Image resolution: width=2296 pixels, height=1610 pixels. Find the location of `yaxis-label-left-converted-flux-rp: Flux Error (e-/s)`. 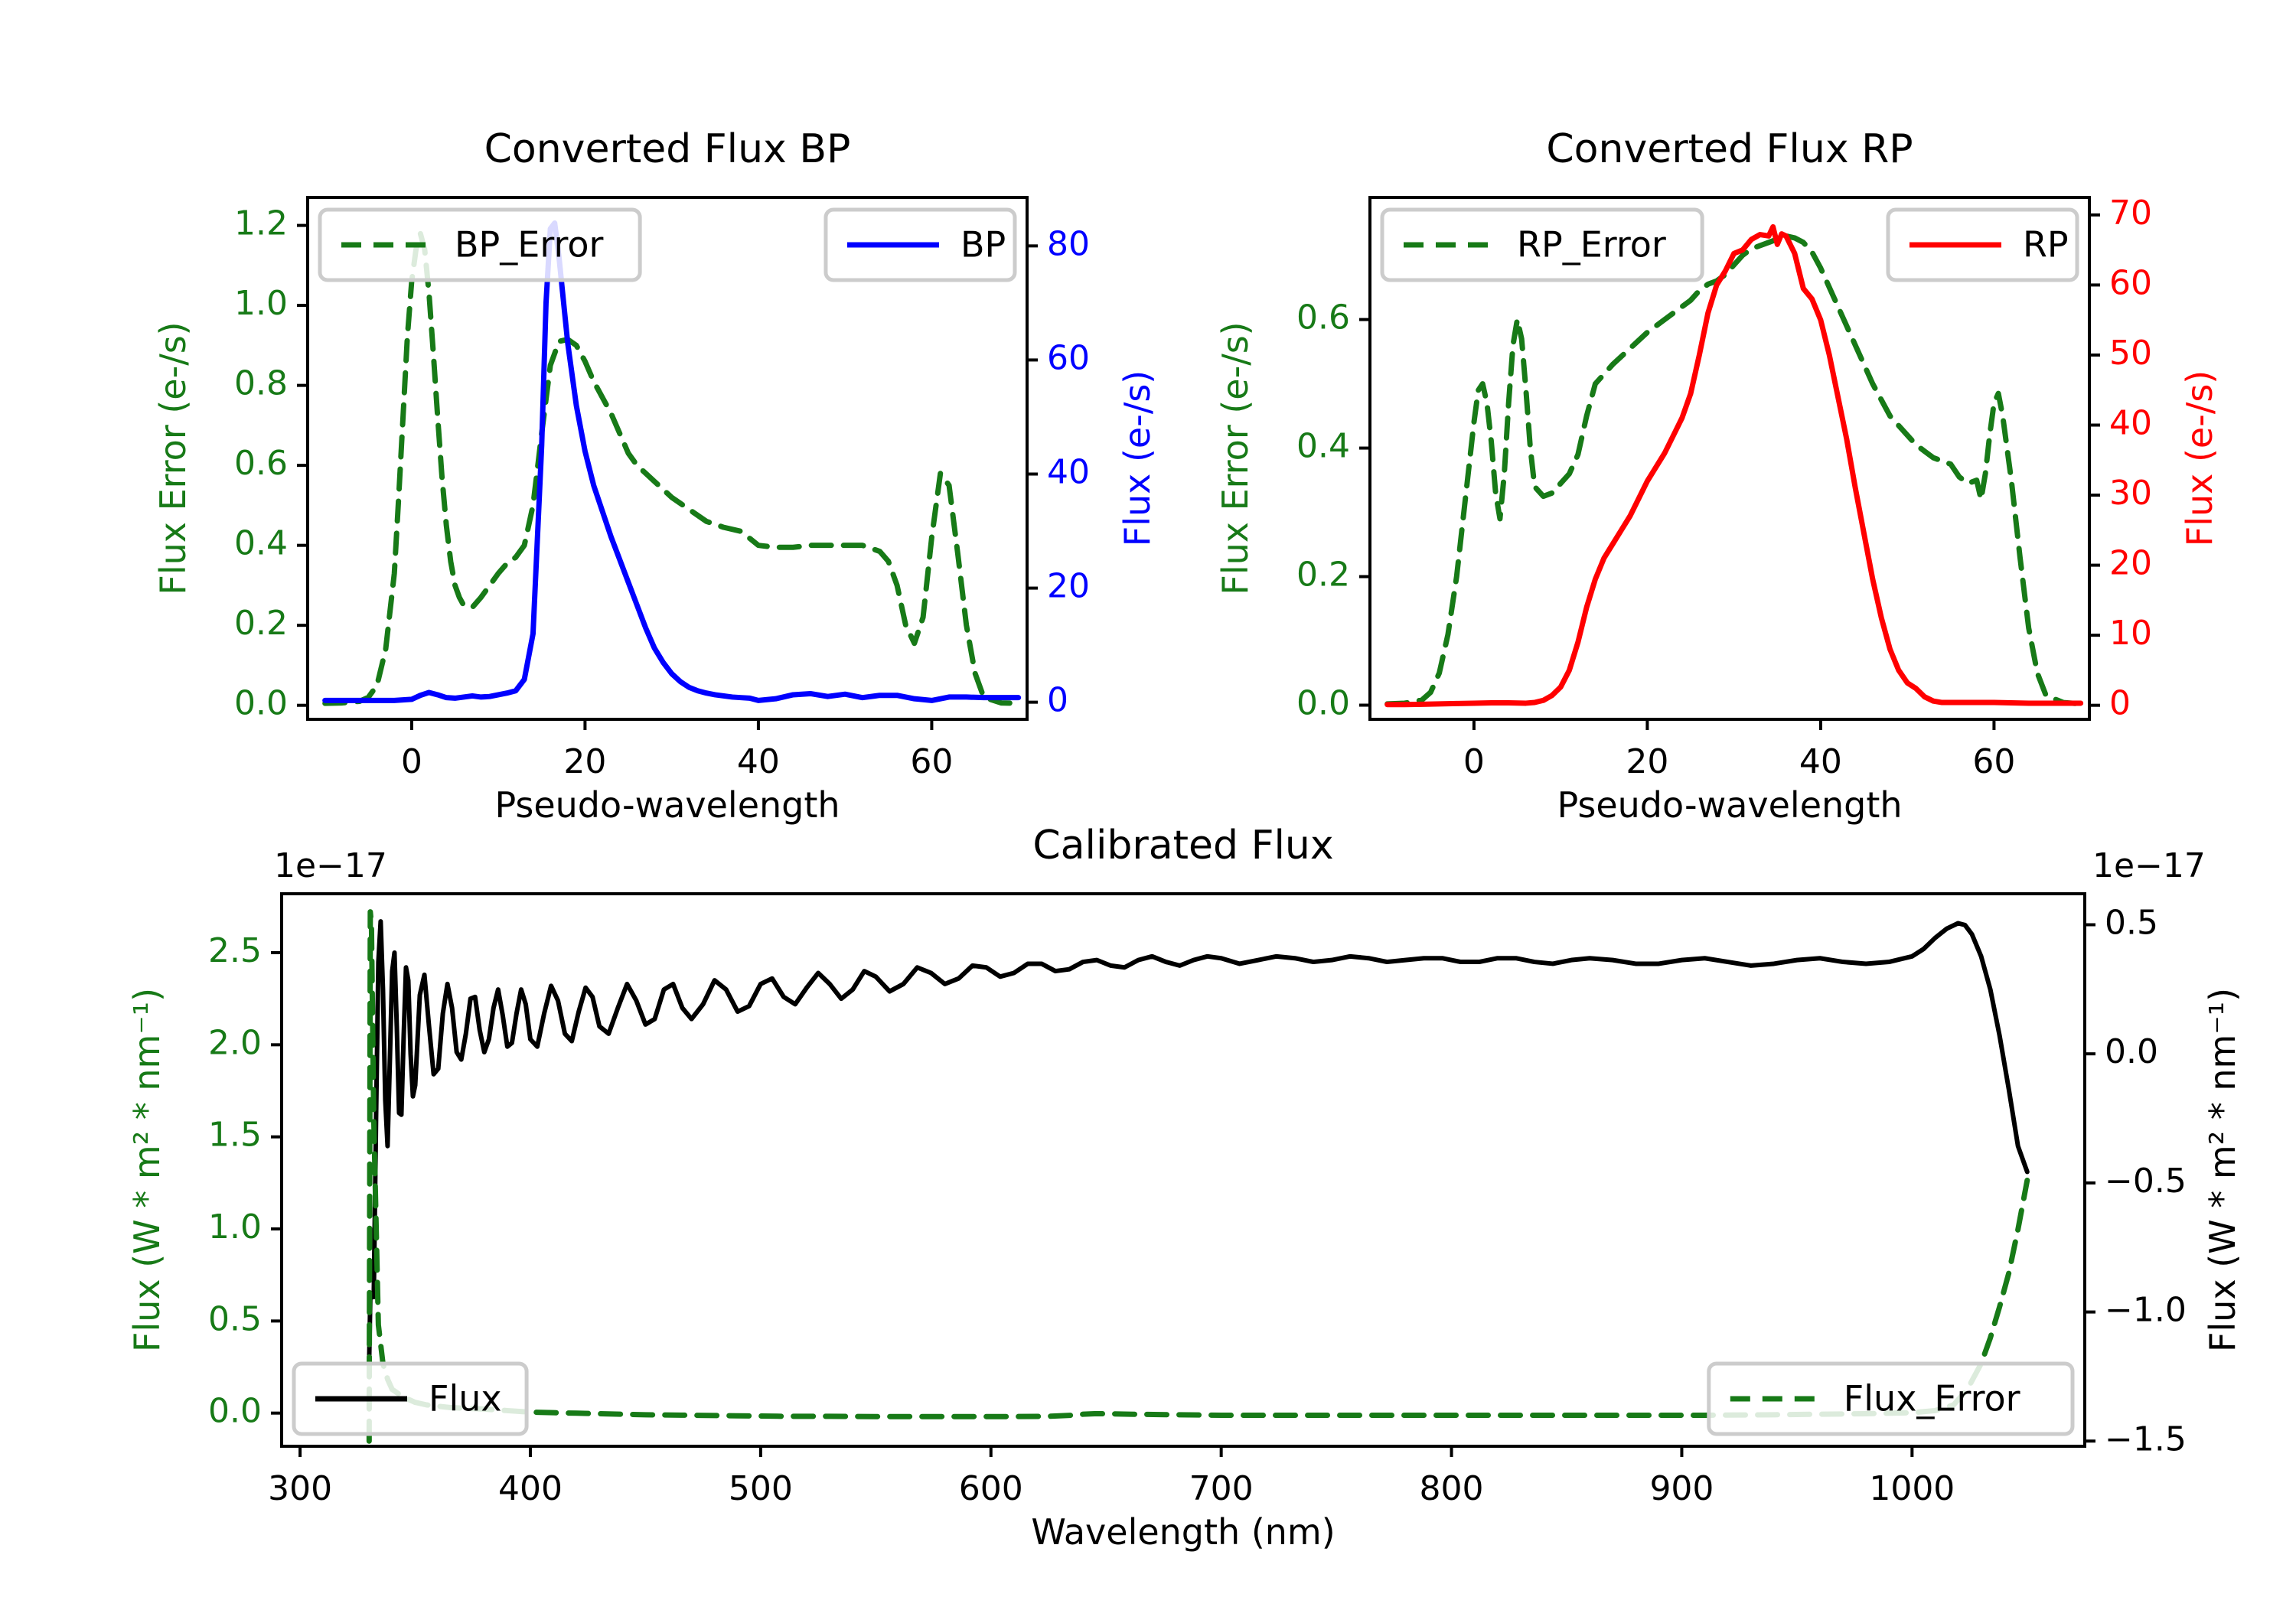

yaxis-label-left-converted-flux-rp: Flux Error (e-/s) is located at coordinates (1235, 458).